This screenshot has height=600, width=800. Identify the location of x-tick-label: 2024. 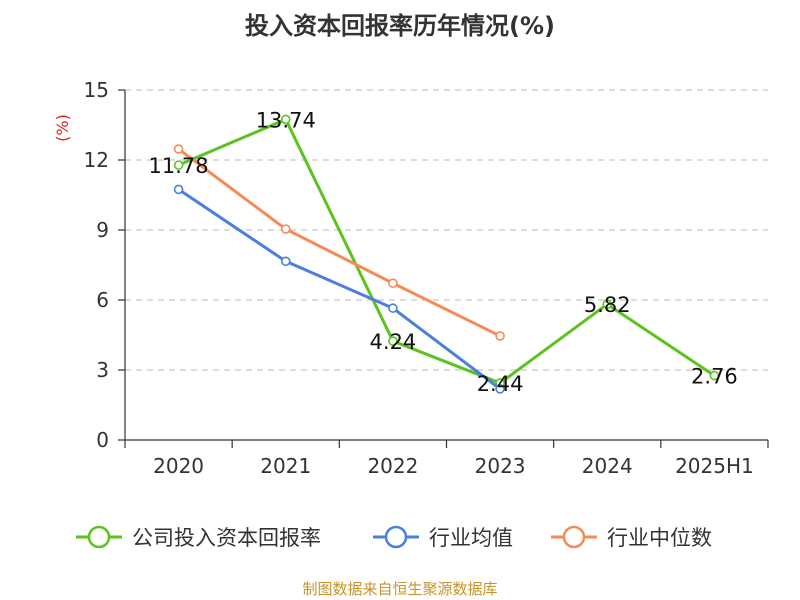
(607, 466).